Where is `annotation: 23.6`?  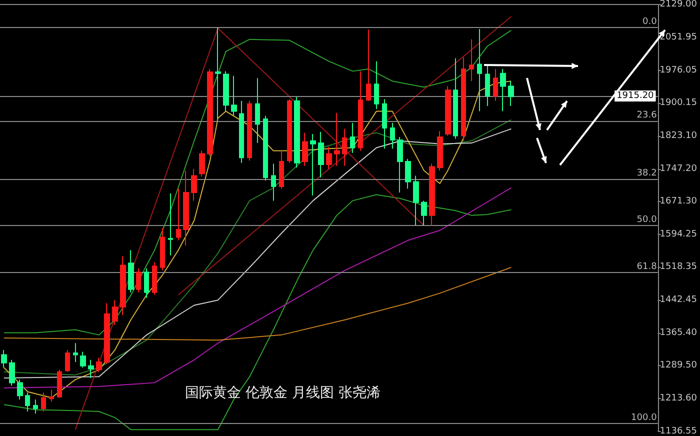 annotation: 23.6 is located at coordinates (647, 115).